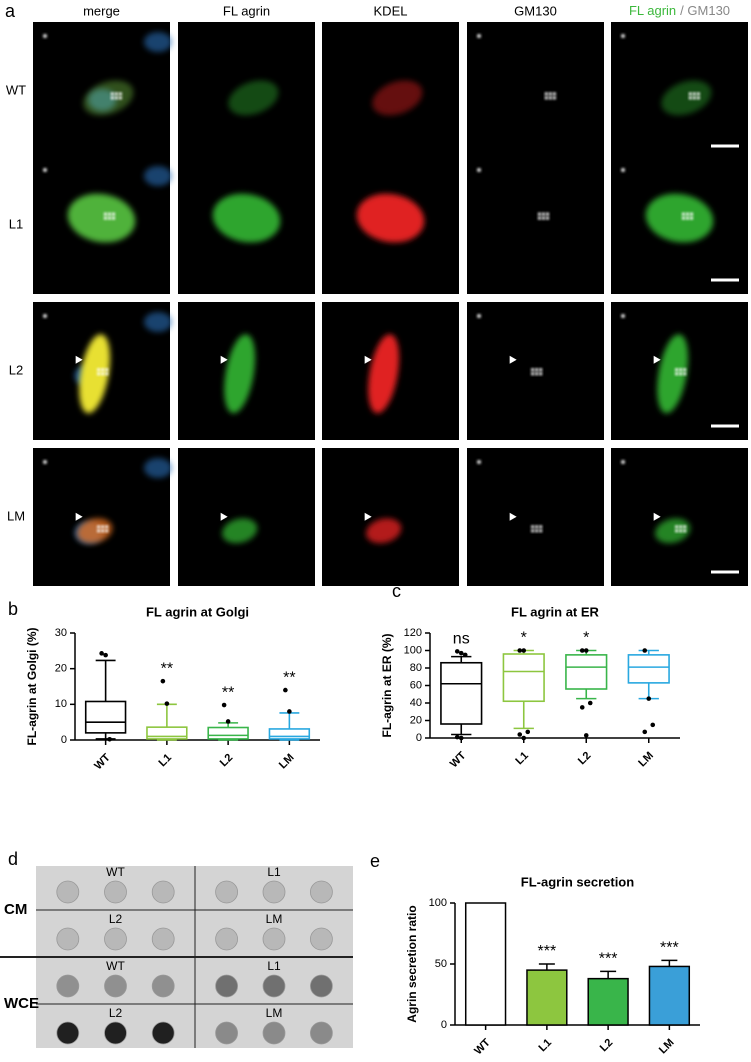 Image resolution: width=751 pixels, height=1062 pixels. What do you see at coordinates (101, 10) in the screenshot?
I see `column-header: merge` at bounding box center [101, 10].